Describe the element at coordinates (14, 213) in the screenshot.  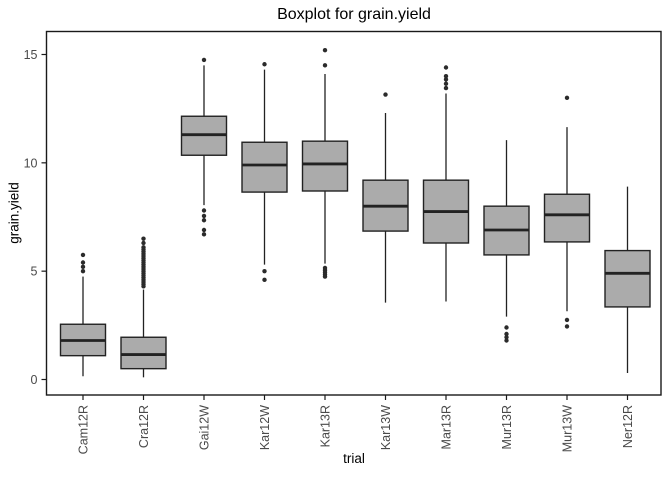
I see `y-axis-title: grain.yield` at that location.